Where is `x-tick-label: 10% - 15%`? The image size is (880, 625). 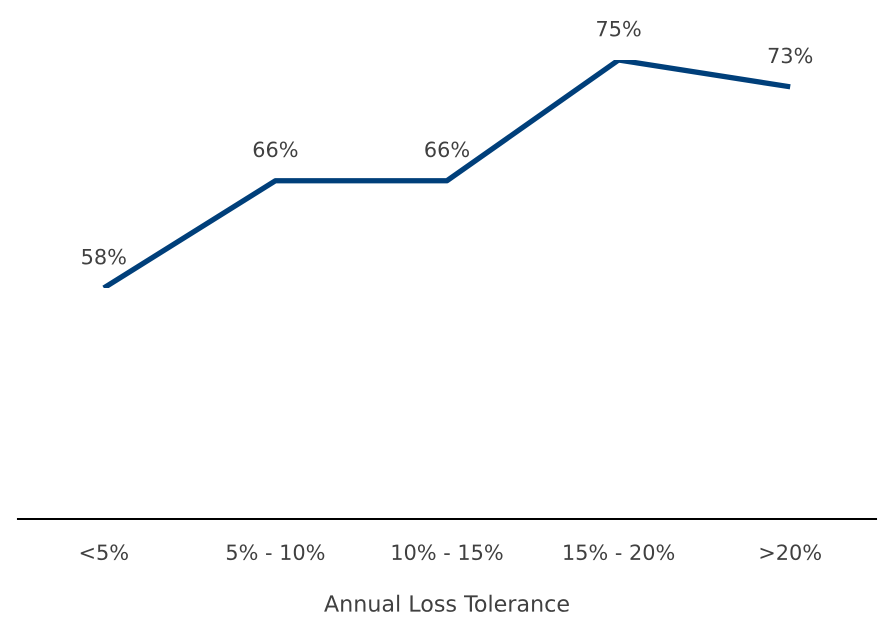
x-tick-label: 10% - 15% is located at coordinates (447, 552).